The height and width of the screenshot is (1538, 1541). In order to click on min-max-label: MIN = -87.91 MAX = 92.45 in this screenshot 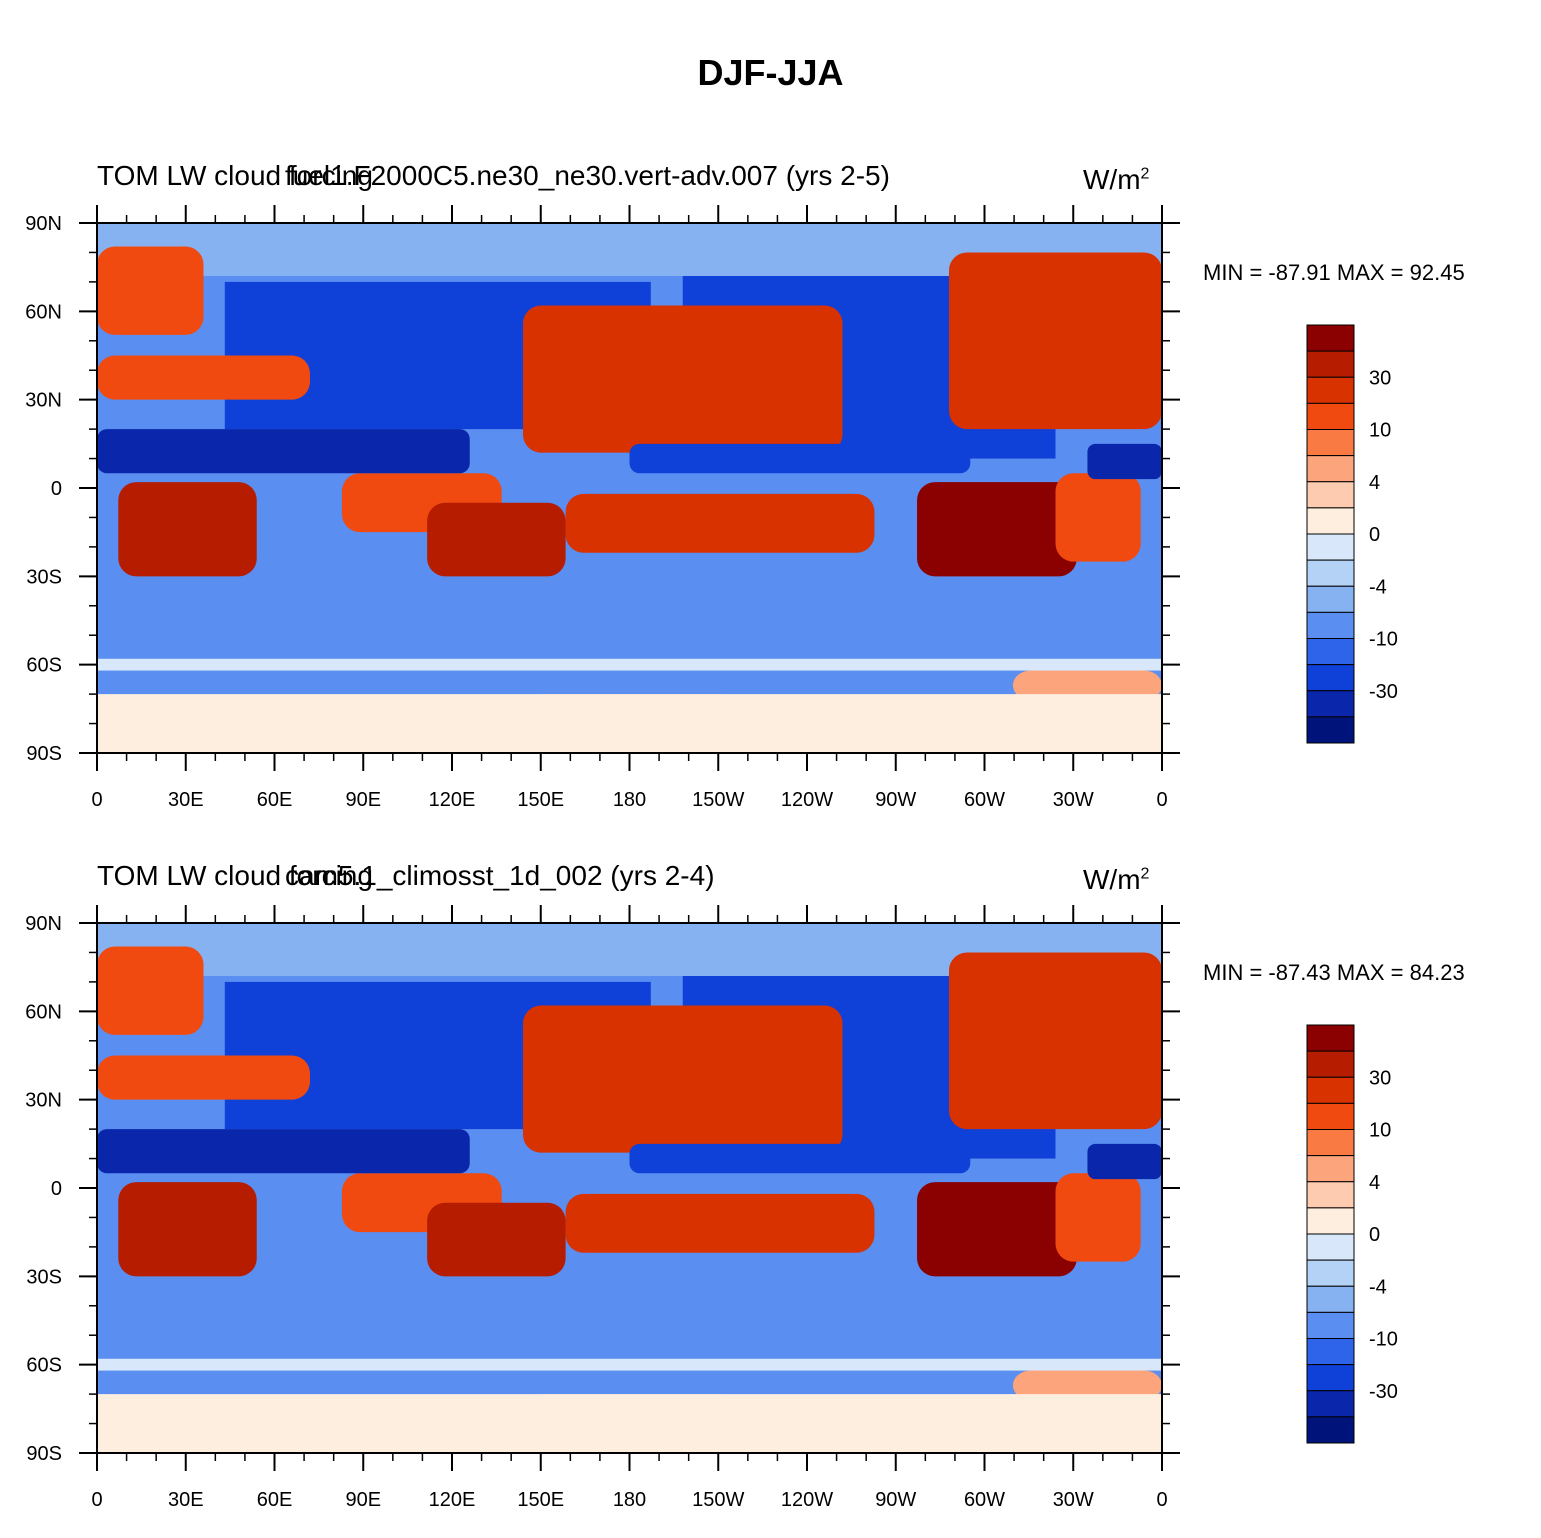, I will do `click(1334, 272)`.